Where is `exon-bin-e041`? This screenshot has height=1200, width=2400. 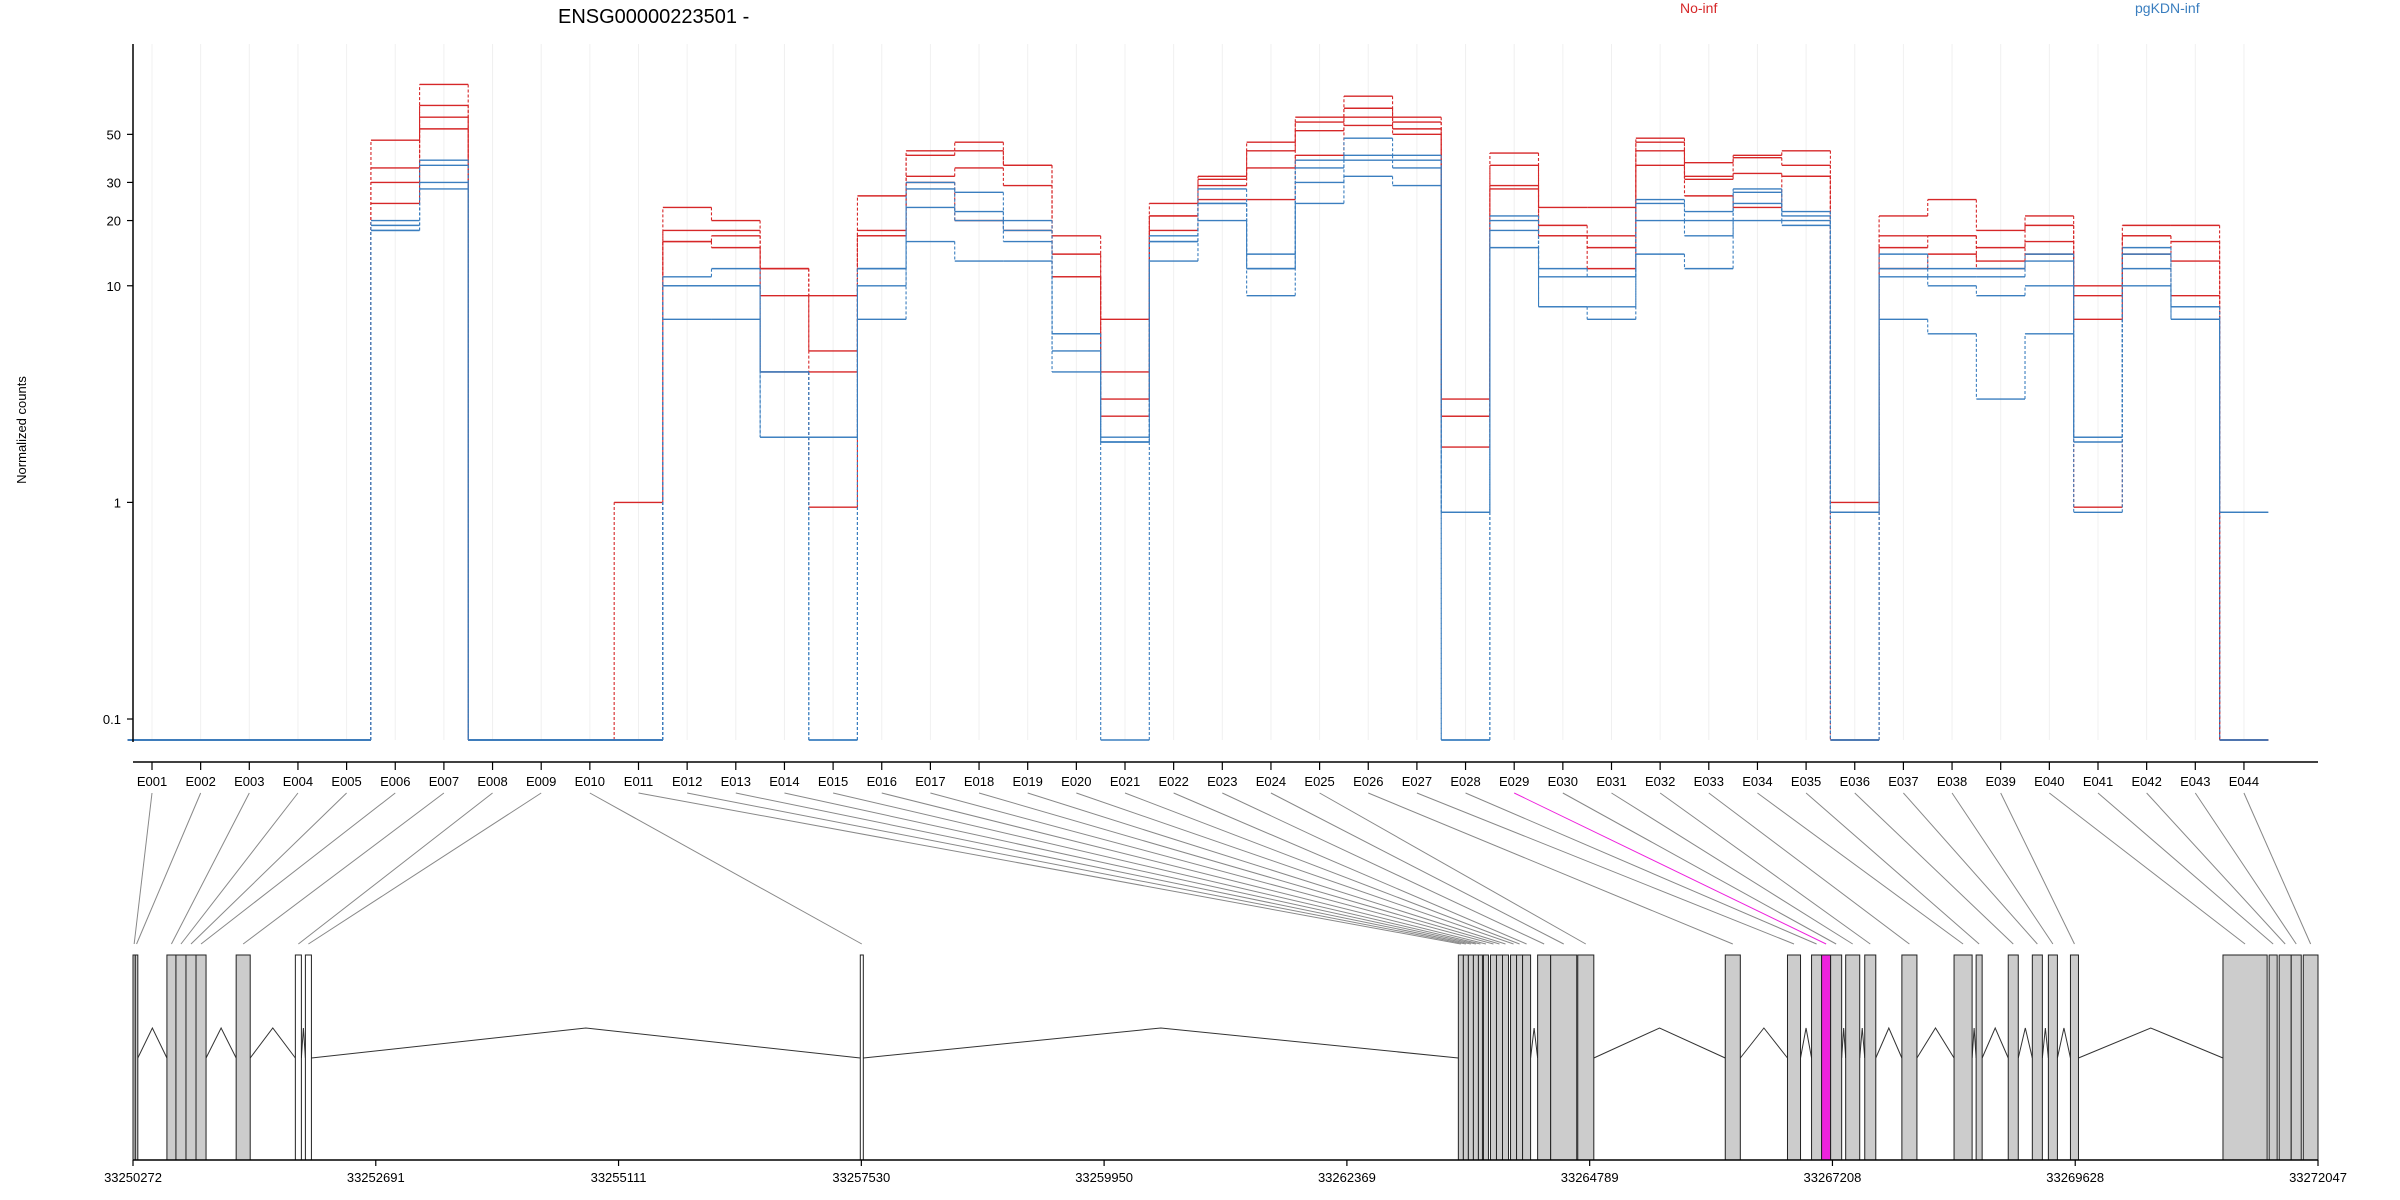
exon-bin-e041 is located at coordinates (2273, 1057).